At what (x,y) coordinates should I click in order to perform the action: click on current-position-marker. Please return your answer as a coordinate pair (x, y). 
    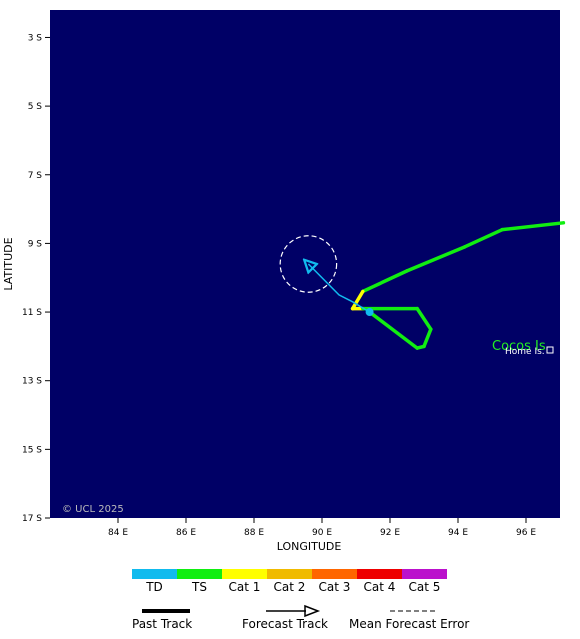
    Looking at the image, I should click on (369, 312).